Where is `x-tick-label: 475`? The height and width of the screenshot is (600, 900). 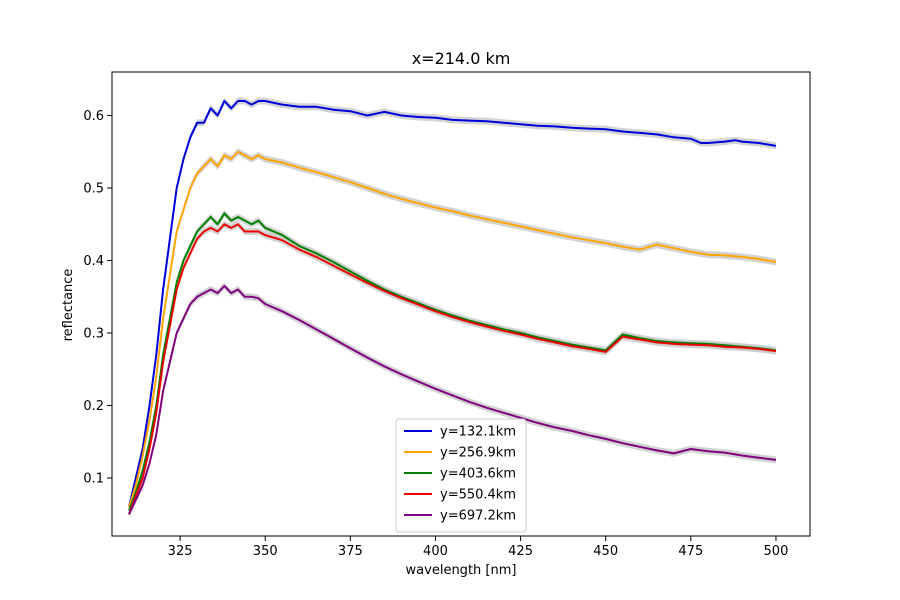 x-tick-label: 475 is located at coordinates (690, 551).